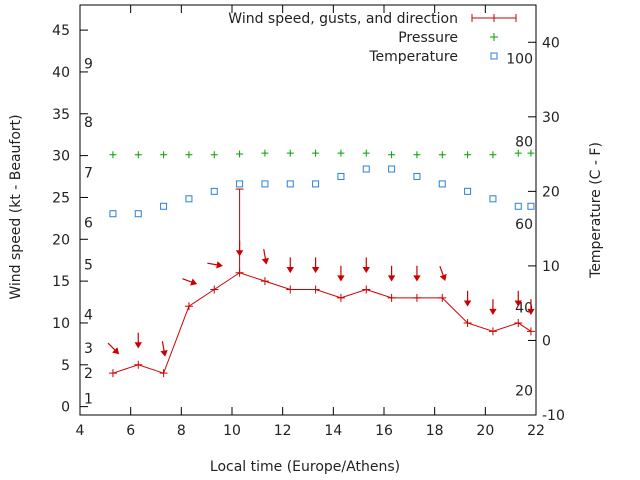  I want to click on y-axis-label-left: Wind speed (kt - Beaufort), so click(16, 206).